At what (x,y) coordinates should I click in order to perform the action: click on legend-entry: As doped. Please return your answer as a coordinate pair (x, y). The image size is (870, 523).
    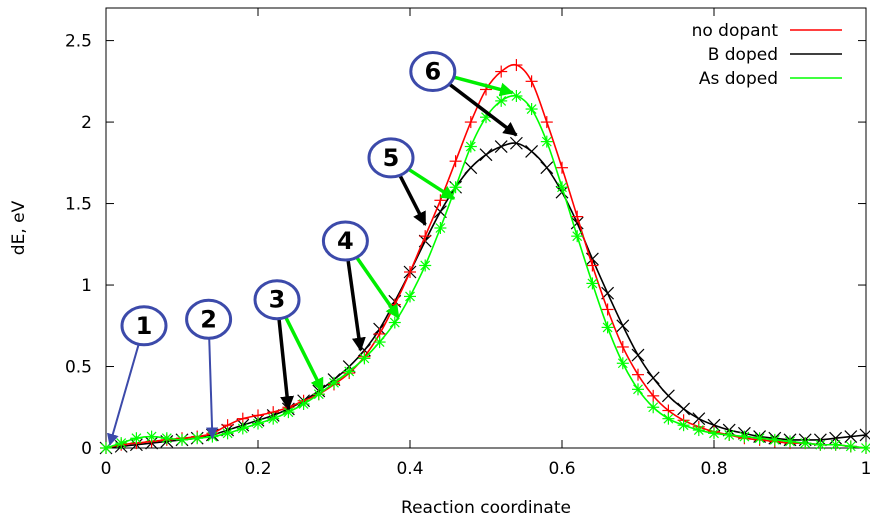
    Looking at the image, I should click on (770, 79).